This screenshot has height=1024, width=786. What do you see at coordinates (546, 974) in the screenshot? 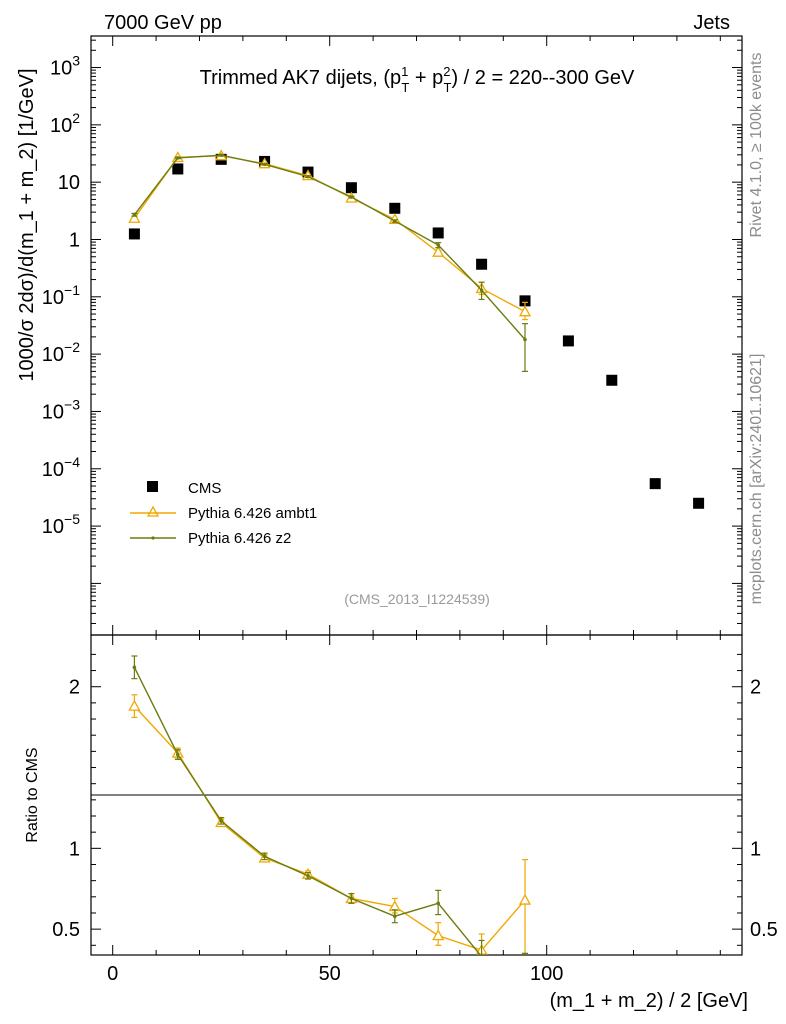
I see `x-tick-label: 100` at bounding box center [546, 974].